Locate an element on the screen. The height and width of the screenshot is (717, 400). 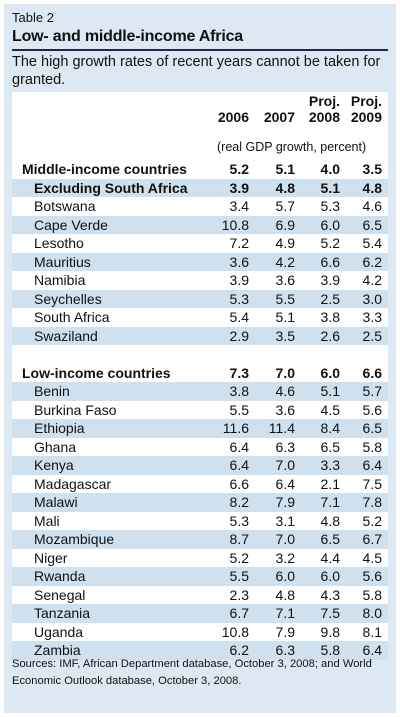
table-row: Tanzania 6.7 7.1 7.5 8.0 is located at coordinates (200, 613).